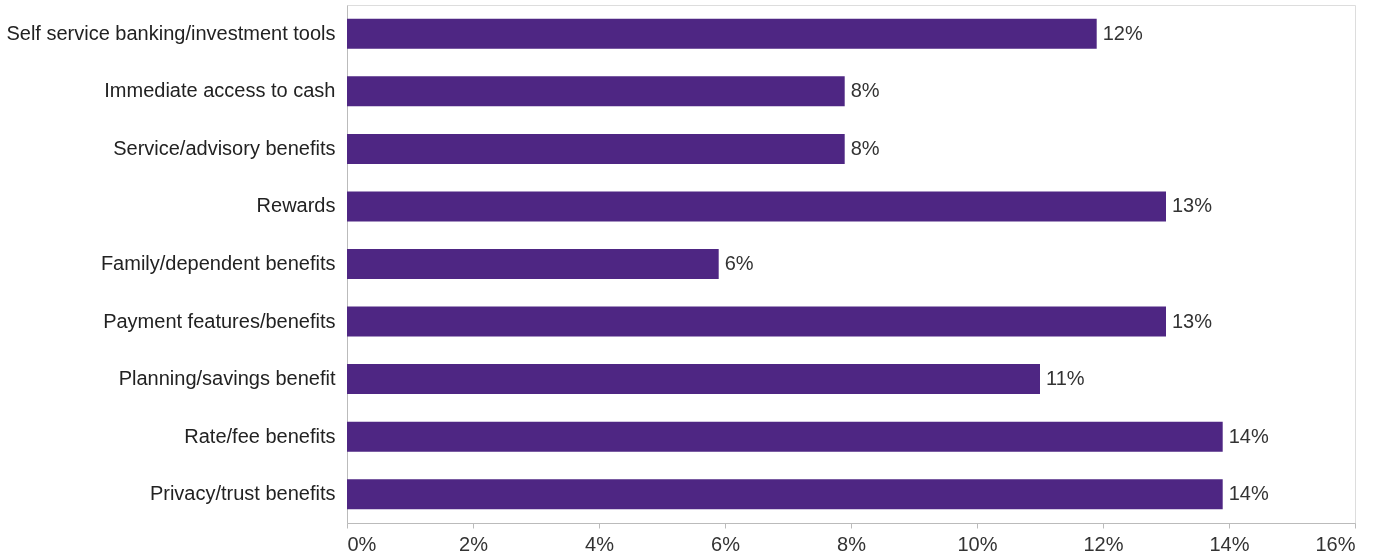 Image resolution: width=1386 pixels, height=559 pixels. What do you see at coordinates (224, 147) in the screenshot?
I see `y-tick-label: Service/advisory benefits` at bounding box center [224, 147].